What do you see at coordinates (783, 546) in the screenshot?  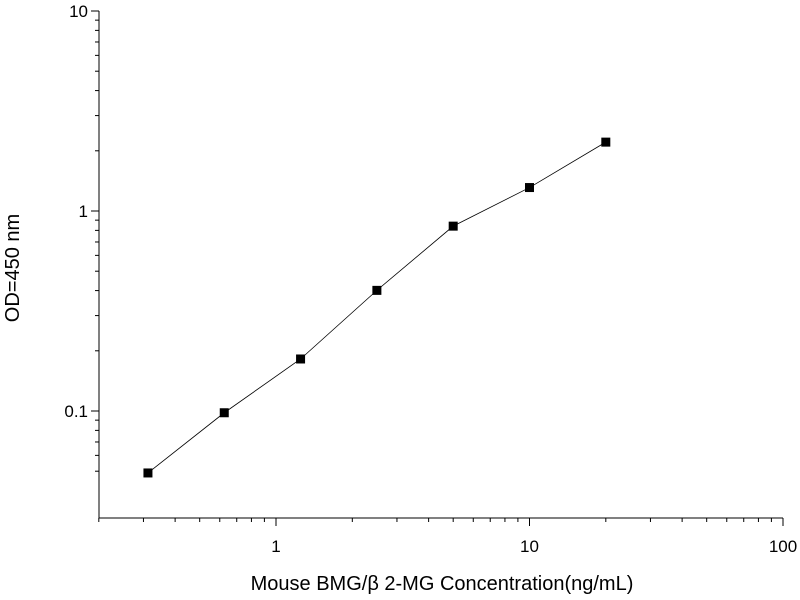 I see `x-tick-label: 100` at bounding box center [783, 546].